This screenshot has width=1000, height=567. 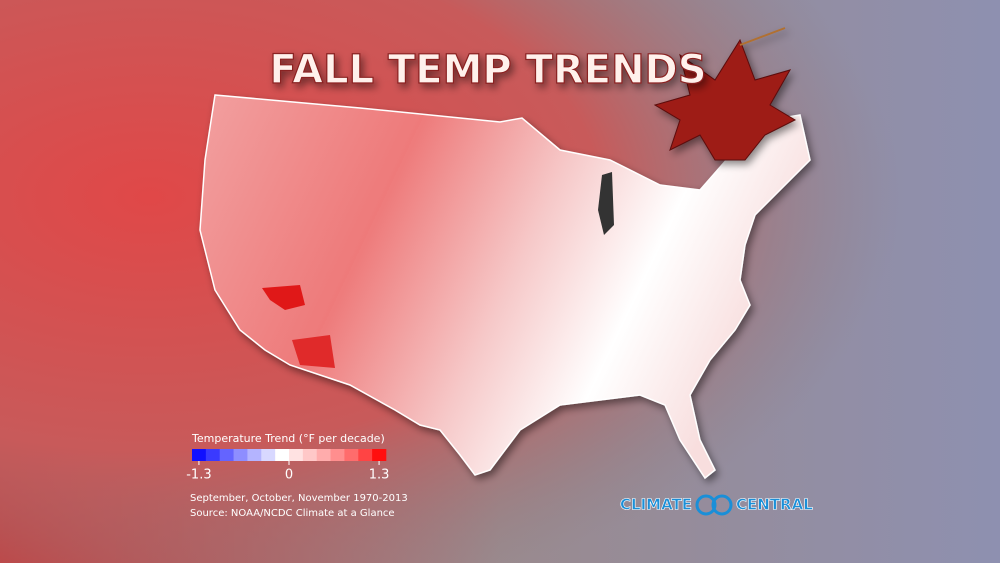 I want to click on nevada-hotspot, so click(x=283, y=297).